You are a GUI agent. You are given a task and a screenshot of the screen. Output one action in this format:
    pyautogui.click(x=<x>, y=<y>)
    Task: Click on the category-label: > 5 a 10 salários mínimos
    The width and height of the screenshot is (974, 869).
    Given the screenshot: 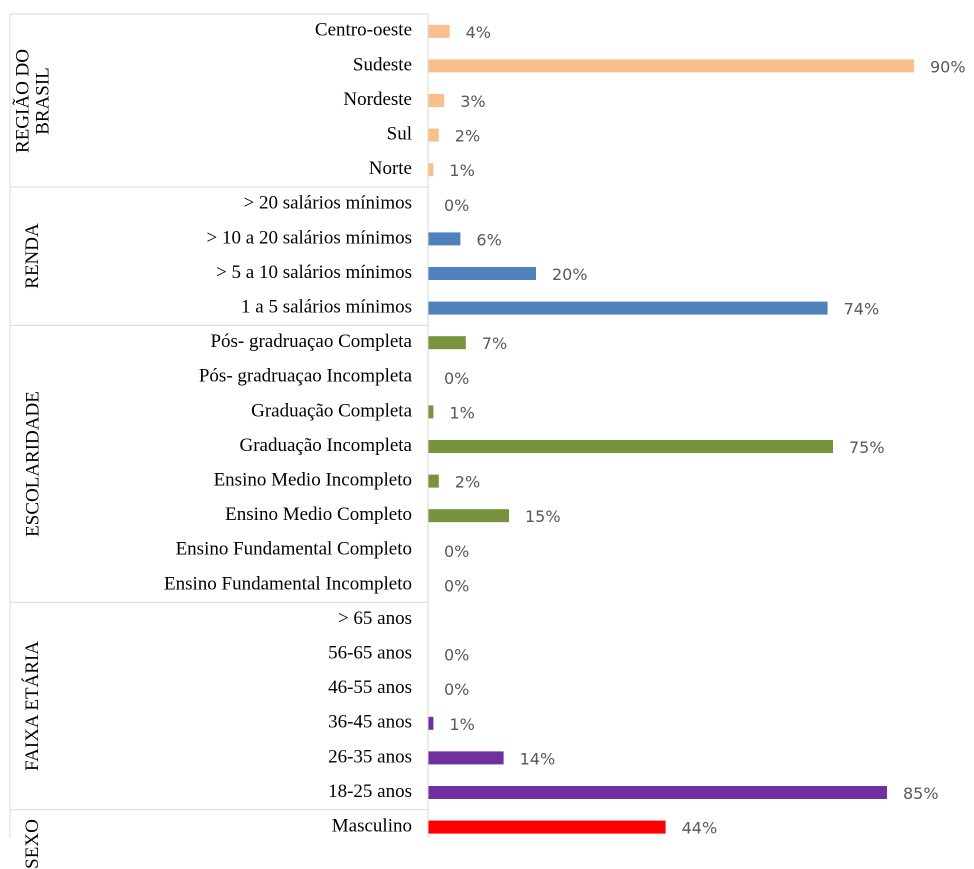 What is the action you would take?
    pyautogui.click(x=314, y=272)
    